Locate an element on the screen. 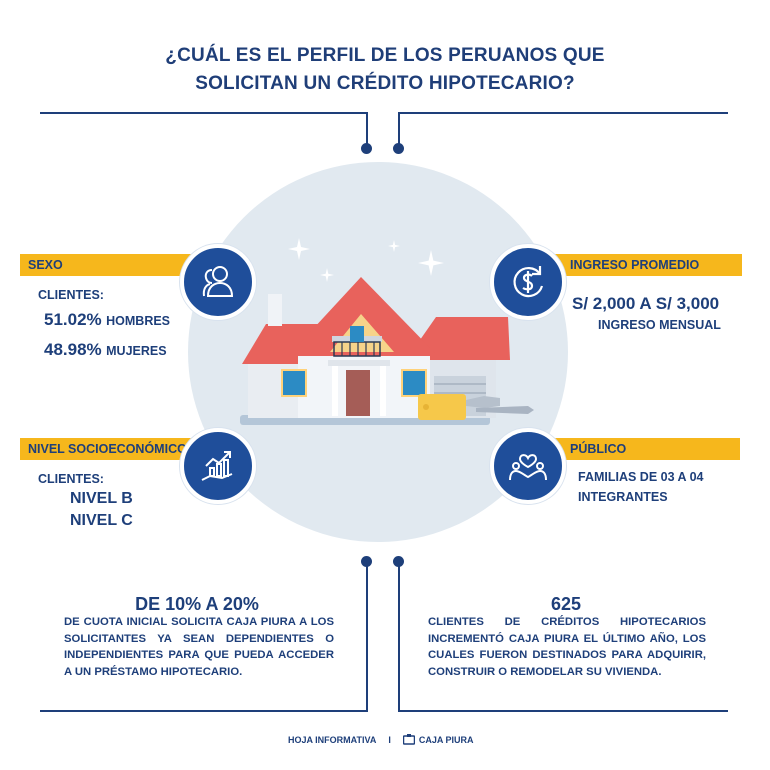  top-left-rule is located at coordinates (203, 113).